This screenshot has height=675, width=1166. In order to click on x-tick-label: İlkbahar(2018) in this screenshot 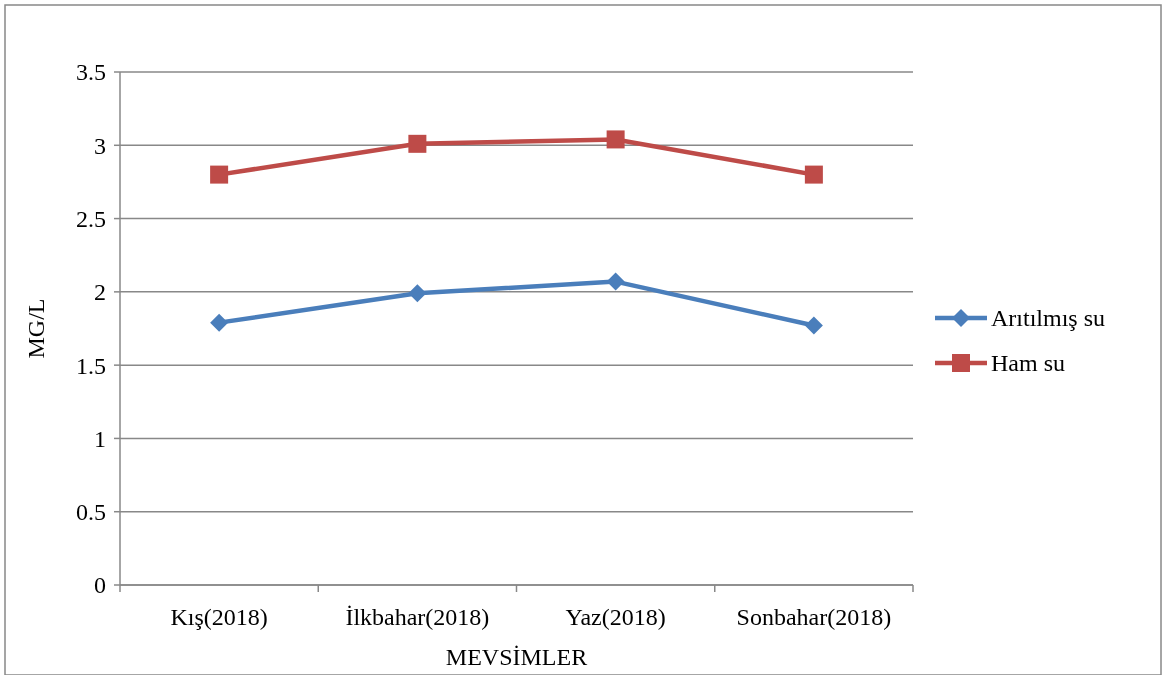, I will do `click(417, 617)`.